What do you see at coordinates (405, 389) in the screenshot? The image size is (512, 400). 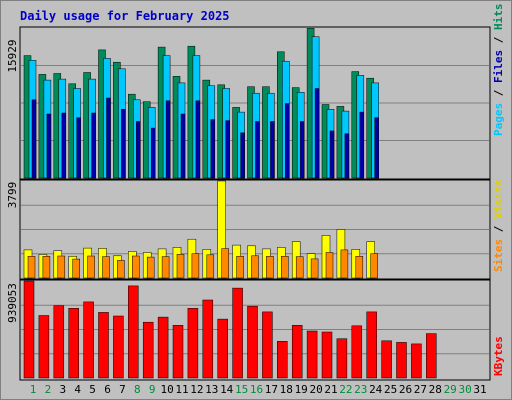 I see `x-tick-label-26: 26` at bounding box center [405, 389].